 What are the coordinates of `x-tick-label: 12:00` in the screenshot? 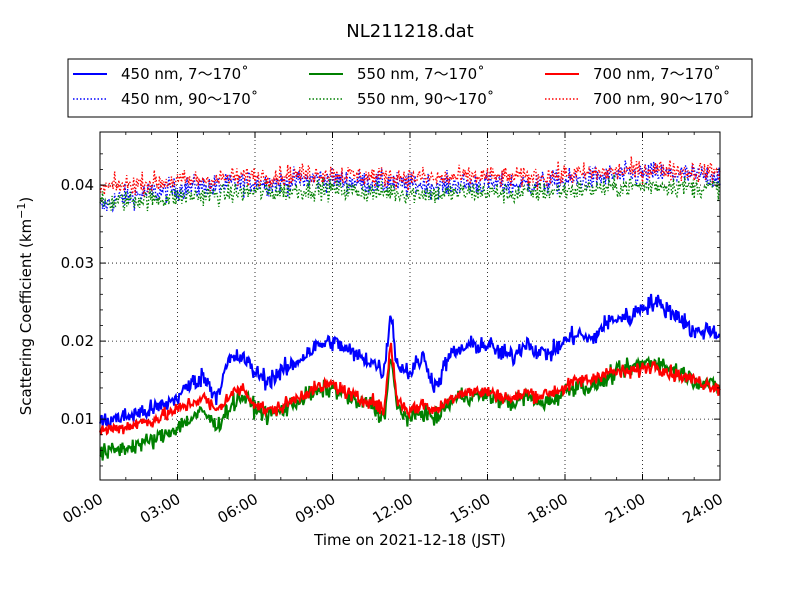 It's located at (393, 508).